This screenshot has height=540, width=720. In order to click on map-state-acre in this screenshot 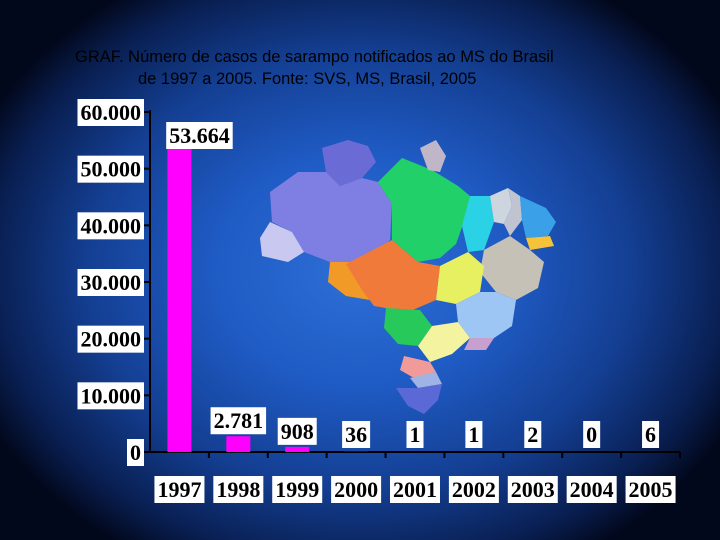, I will do `click(282, 242)`.